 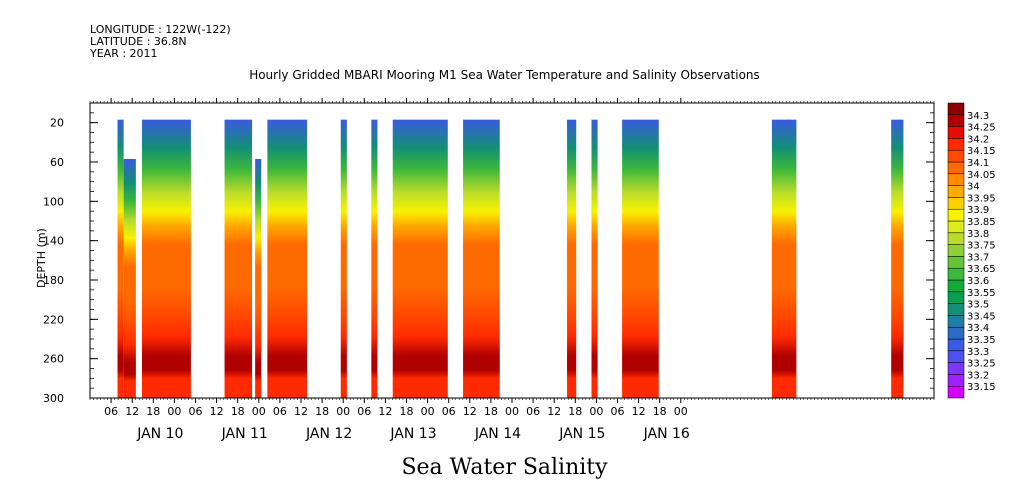 What do you see at coordinates (978, 375) in the screenshot?
I see `colorbar-label: 33.2` at bounding box center [978, 375].